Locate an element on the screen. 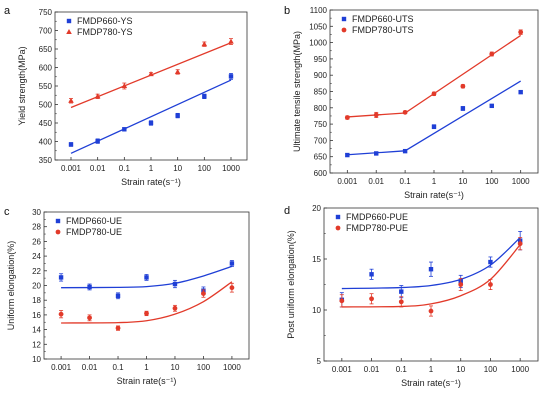 The width and height of the screenshot is (550, 400). series-FMDP780-YS: FMDP780-YS is located at coordinates (150, 68).